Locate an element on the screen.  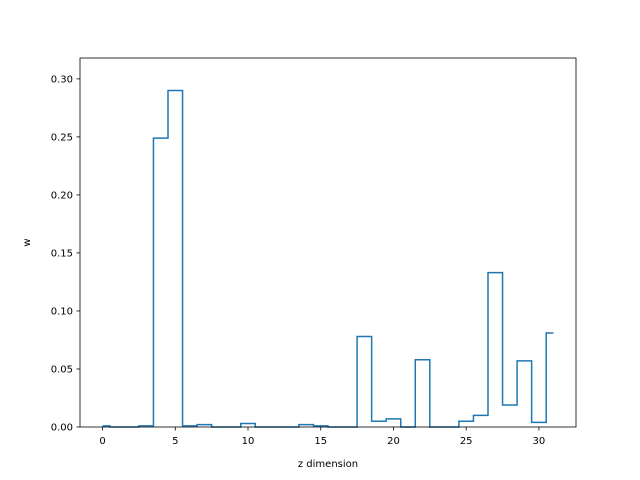
x-tick-label: 10 is located at coordinates (248, 441).